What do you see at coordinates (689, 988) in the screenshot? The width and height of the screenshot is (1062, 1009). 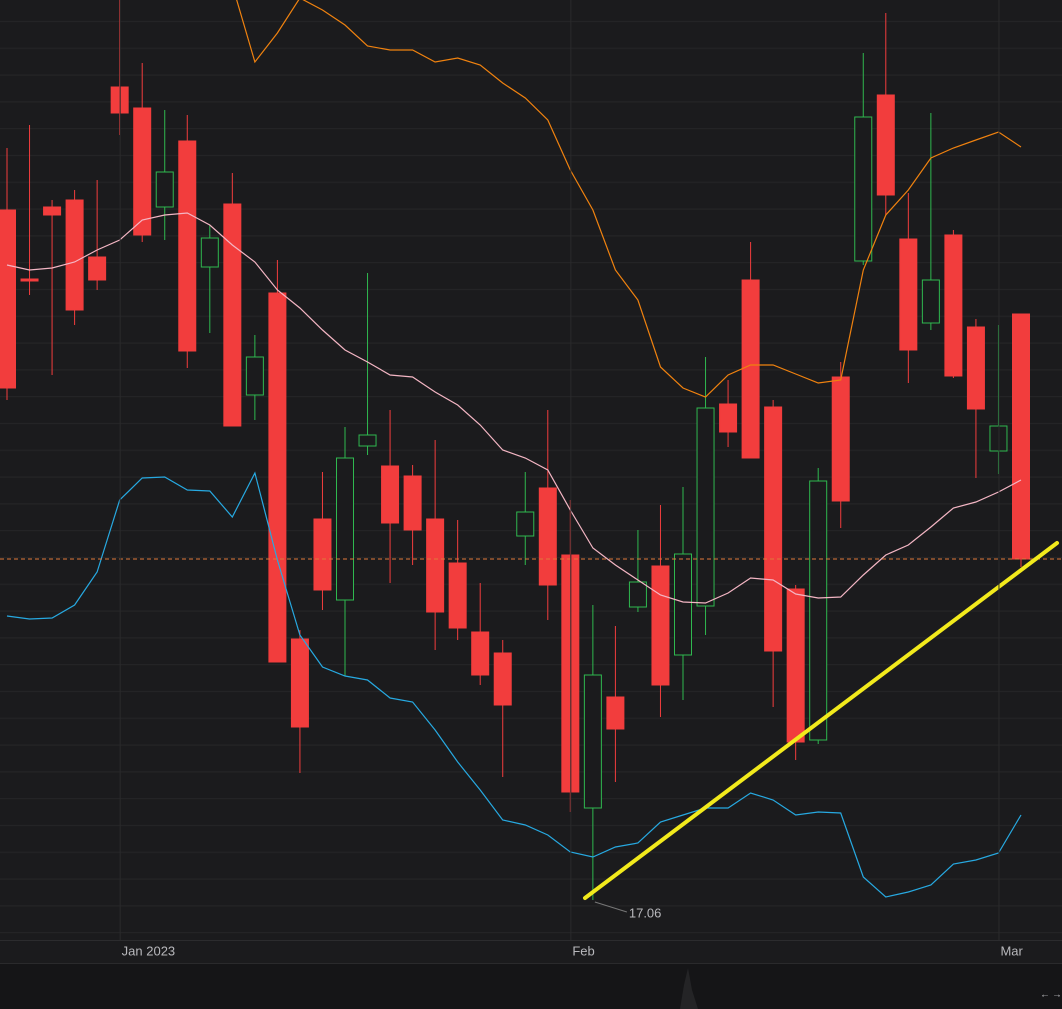 I see `volume-shape` at bounding box center [689, 988].